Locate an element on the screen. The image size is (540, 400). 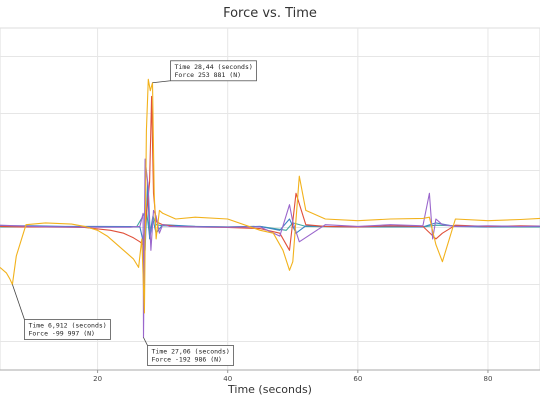
tooltip-force: Force 253 881 (N) is located at coordinates (208, 75).